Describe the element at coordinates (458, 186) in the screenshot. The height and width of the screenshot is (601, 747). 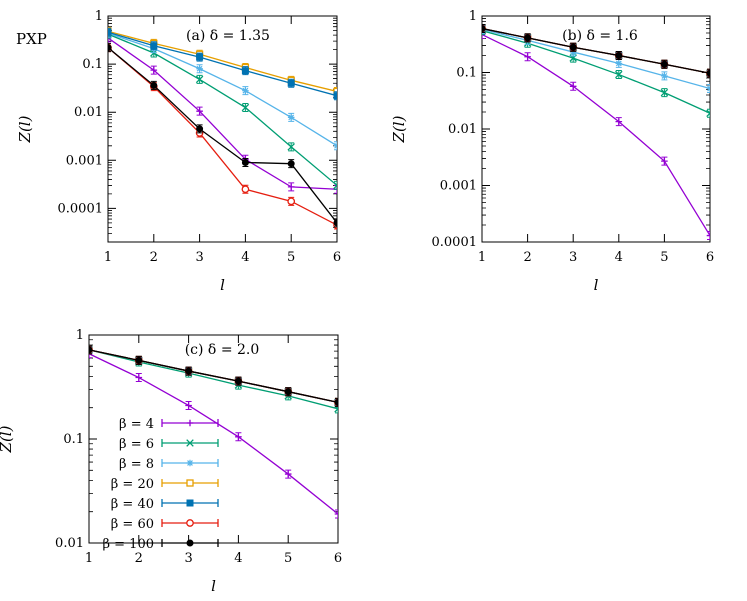
I see `y-tick-label-b: 0.001` at that location.